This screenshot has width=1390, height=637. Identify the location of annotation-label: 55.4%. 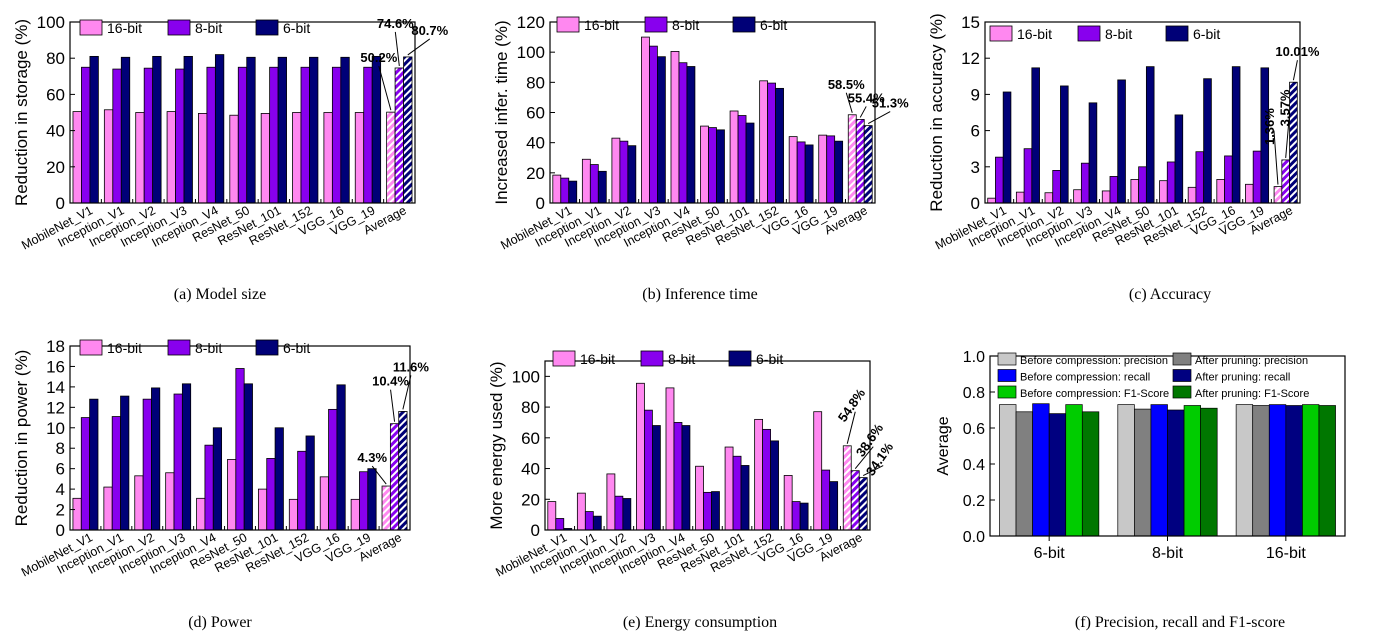
(866, 97).